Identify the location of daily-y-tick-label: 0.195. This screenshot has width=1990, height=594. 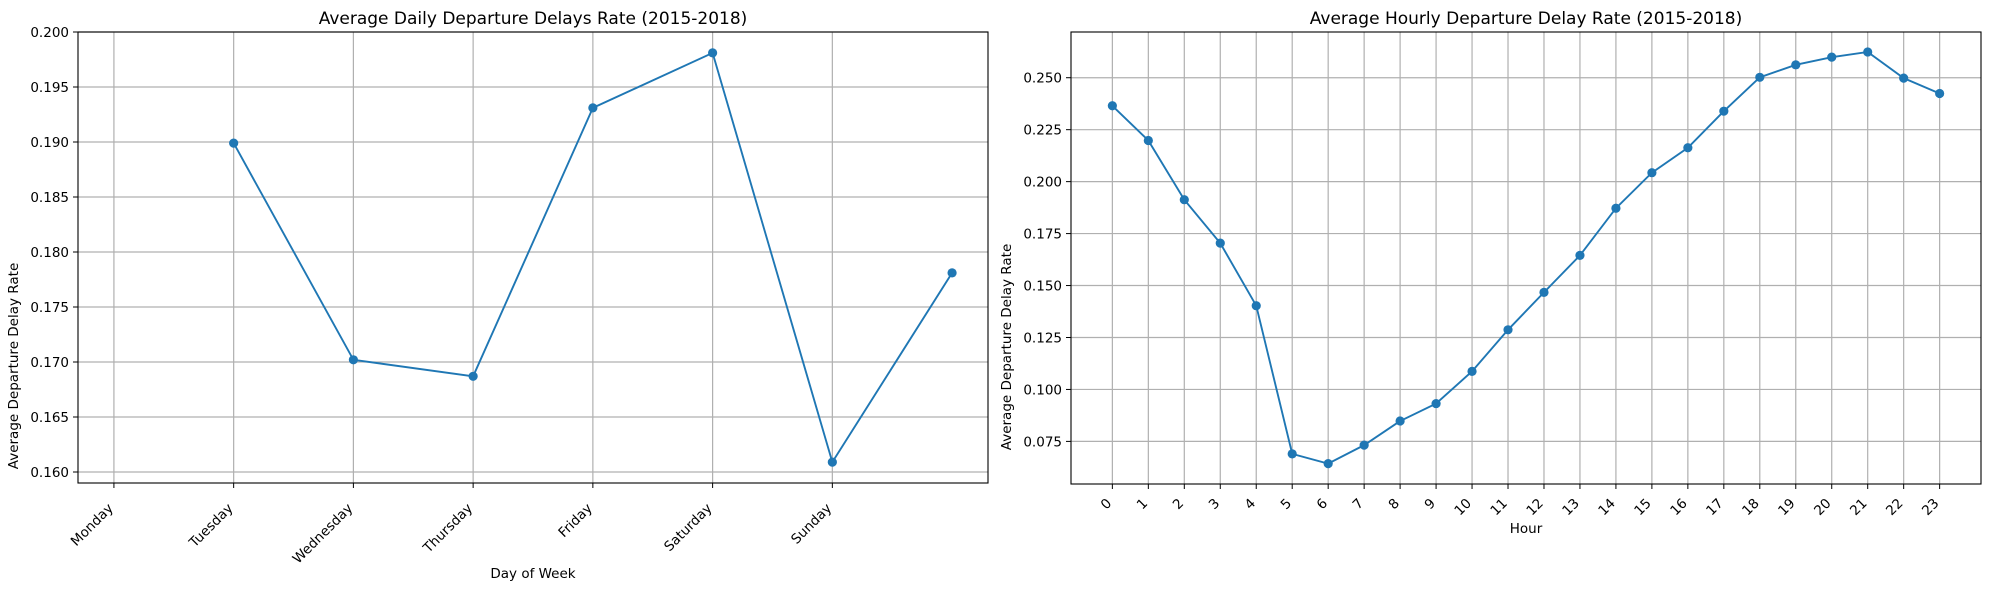
(49, 88).